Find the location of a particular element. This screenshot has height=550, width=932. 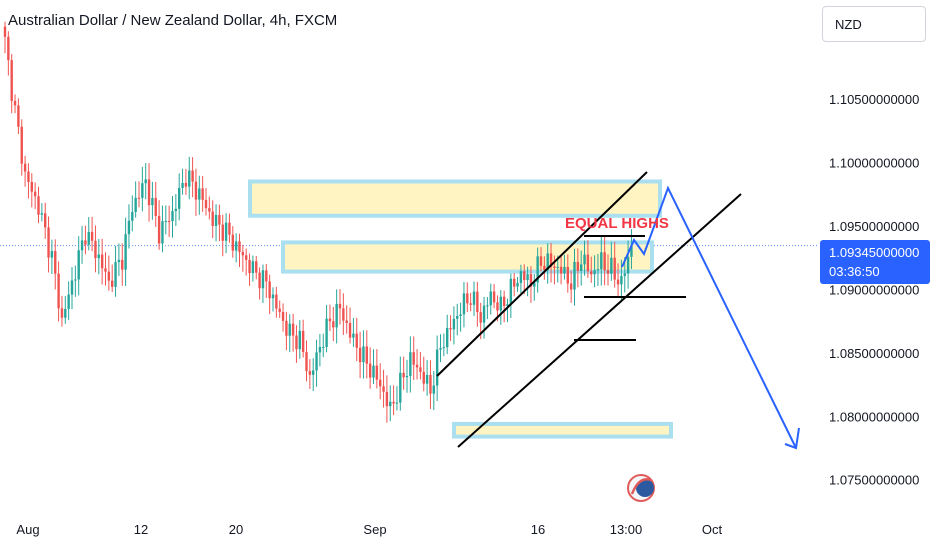

bar-countdown: 03:36:50 is located at coordinates (854, 271).